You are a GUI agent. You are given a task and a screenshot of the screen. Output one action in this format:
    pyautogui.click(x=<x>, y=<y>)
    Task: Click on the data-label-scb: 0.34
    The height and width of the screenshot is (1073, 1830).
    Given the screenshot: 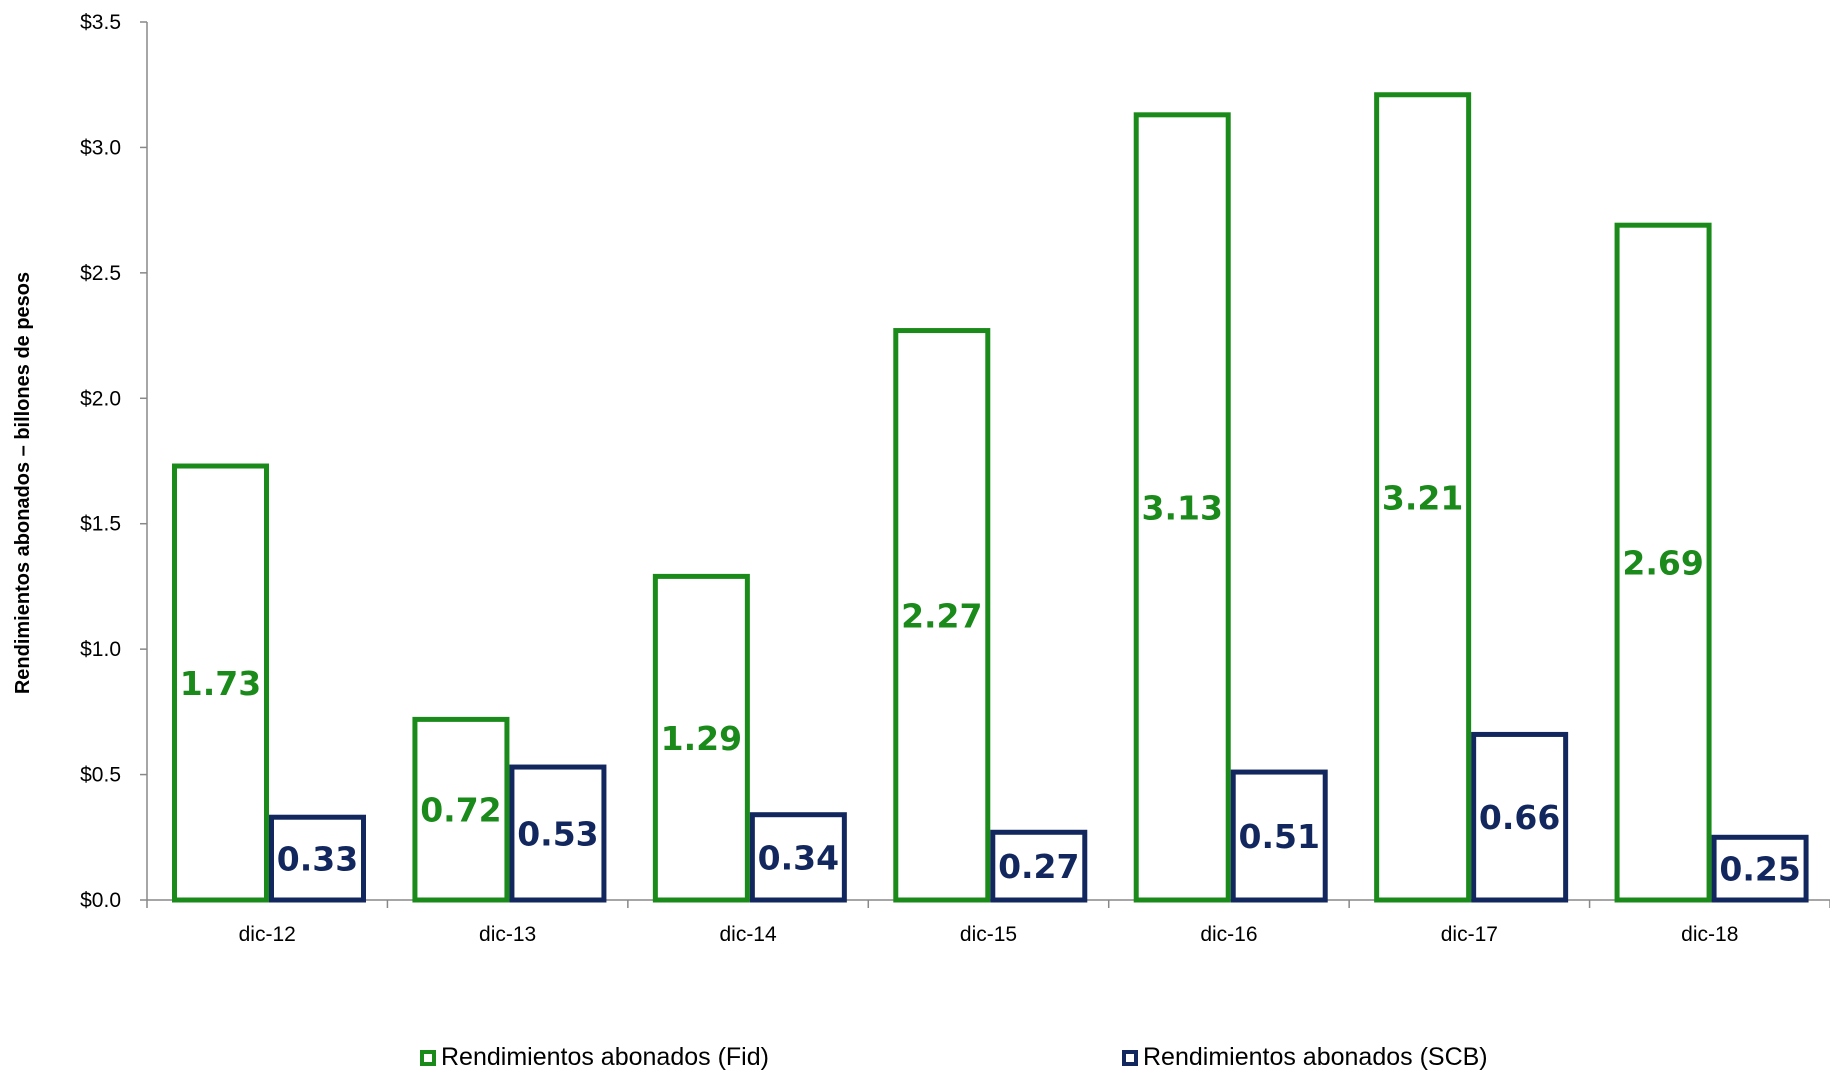 What is the action you would take?
    pyautogui.click(x=798, y=857)
    